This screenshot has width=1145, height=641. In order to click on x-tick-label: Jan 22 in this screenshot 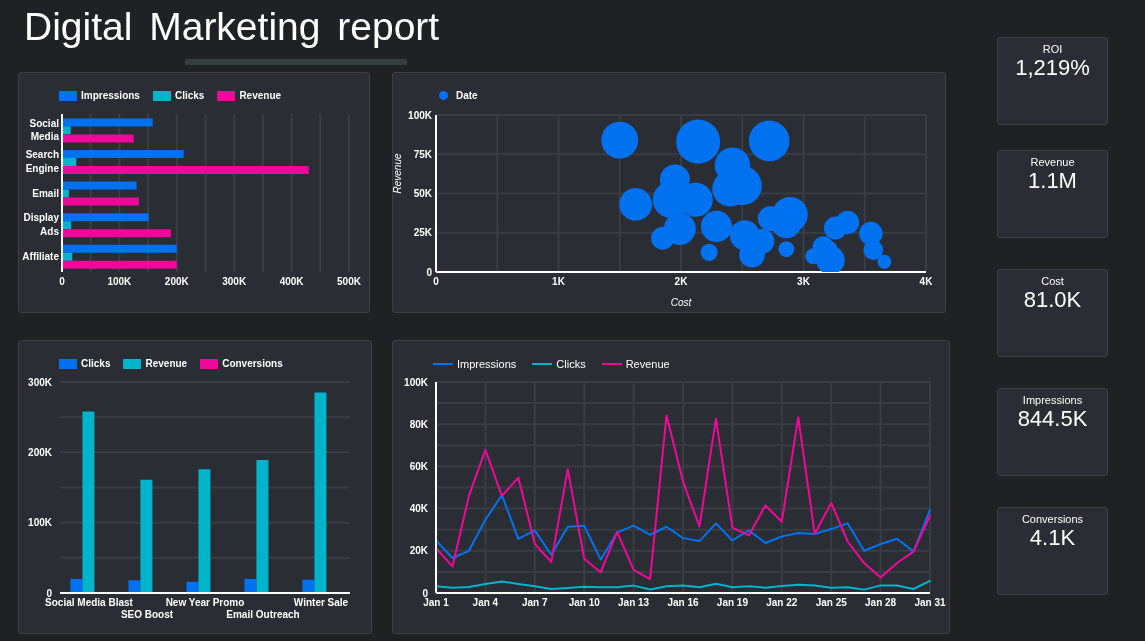, I will do `click(782, 603)`.